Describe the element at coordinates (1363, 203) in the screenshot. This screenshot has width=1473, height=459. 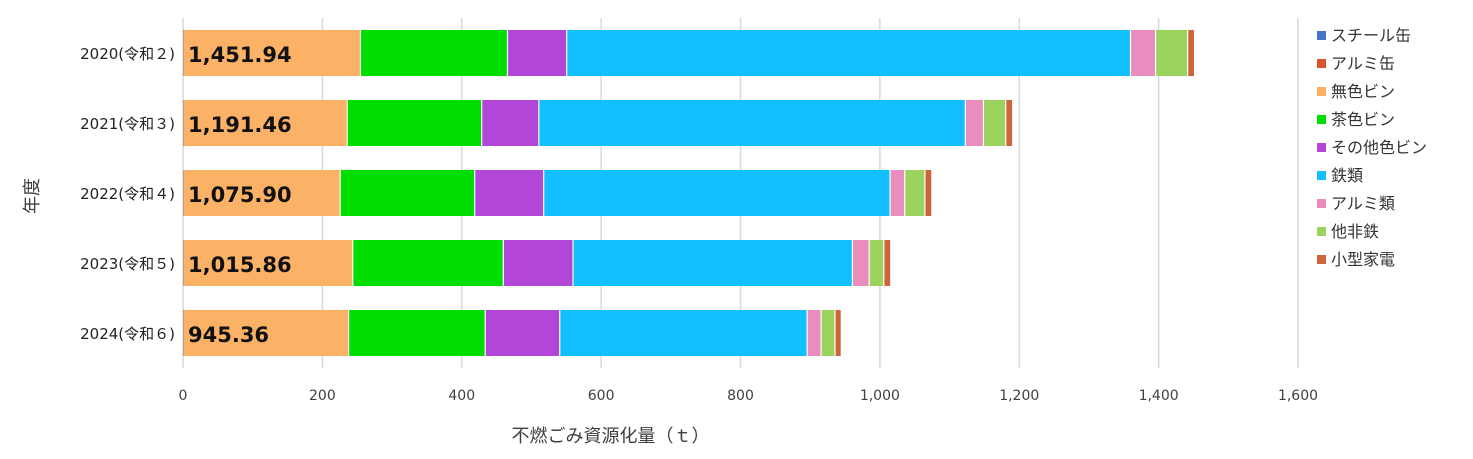
I see `legend-label: アルミ類` at that location.